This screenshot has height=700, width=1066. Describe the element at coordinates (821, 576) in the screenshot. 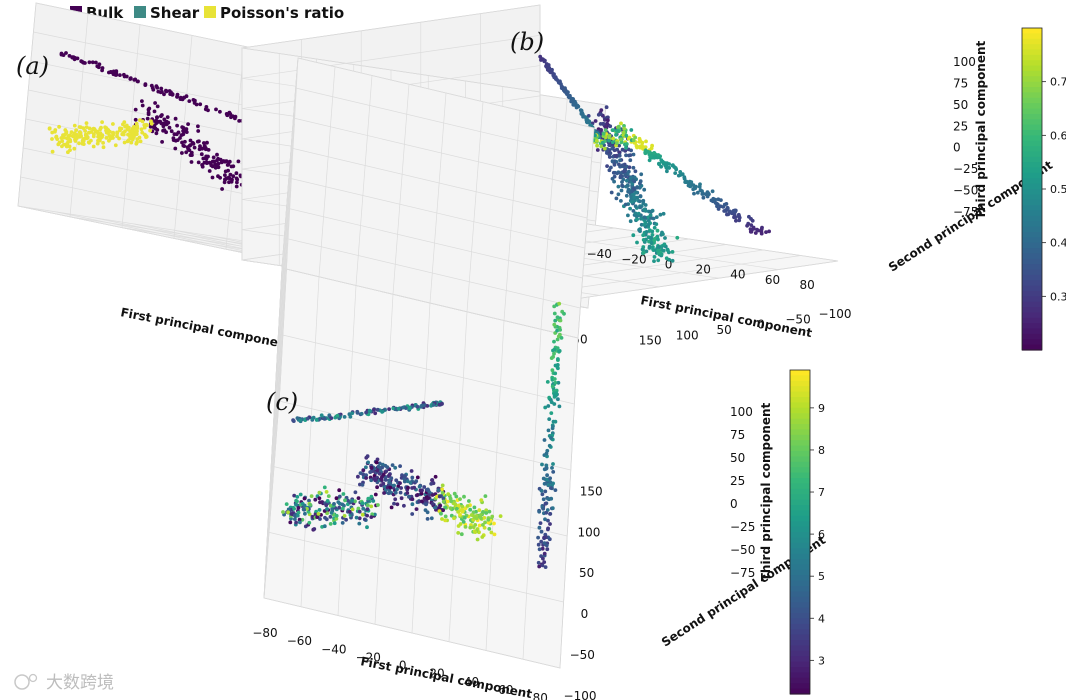

I see `colorbar-tick-label: 5` at that location.